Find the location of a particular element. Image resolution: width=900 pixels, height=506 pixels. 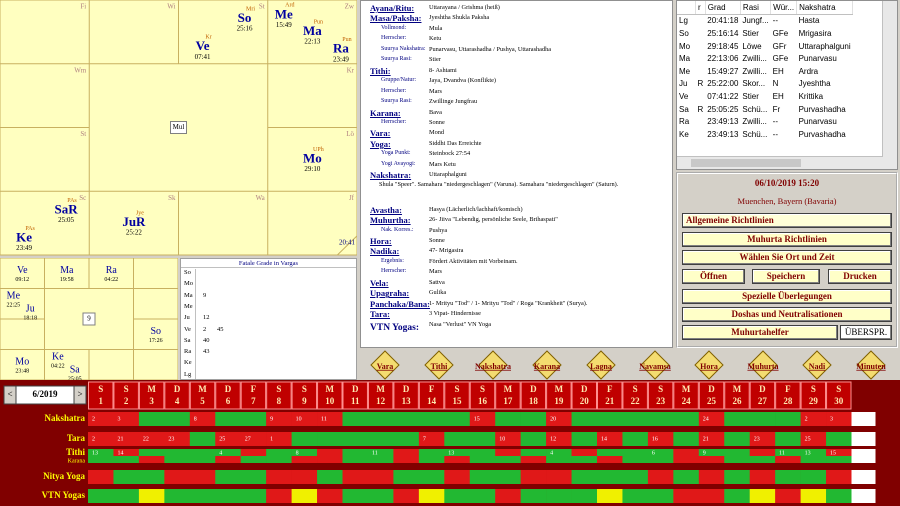

nav-label: Muhurta is located at coordinates (762, 366).